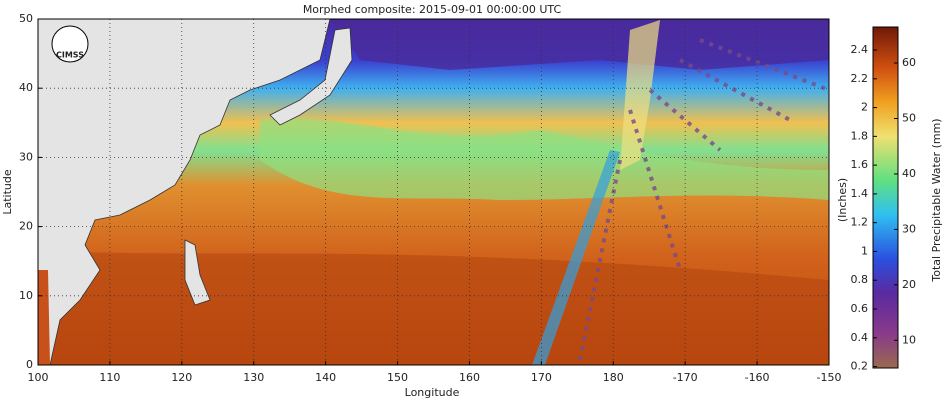 Image resolution: width=947 pixels, height=405 pixels. What do you see at coordinates (909, 117) in the screenshot?
I see `colorbar-mm-label: 50` at bounding box center [909, 117].